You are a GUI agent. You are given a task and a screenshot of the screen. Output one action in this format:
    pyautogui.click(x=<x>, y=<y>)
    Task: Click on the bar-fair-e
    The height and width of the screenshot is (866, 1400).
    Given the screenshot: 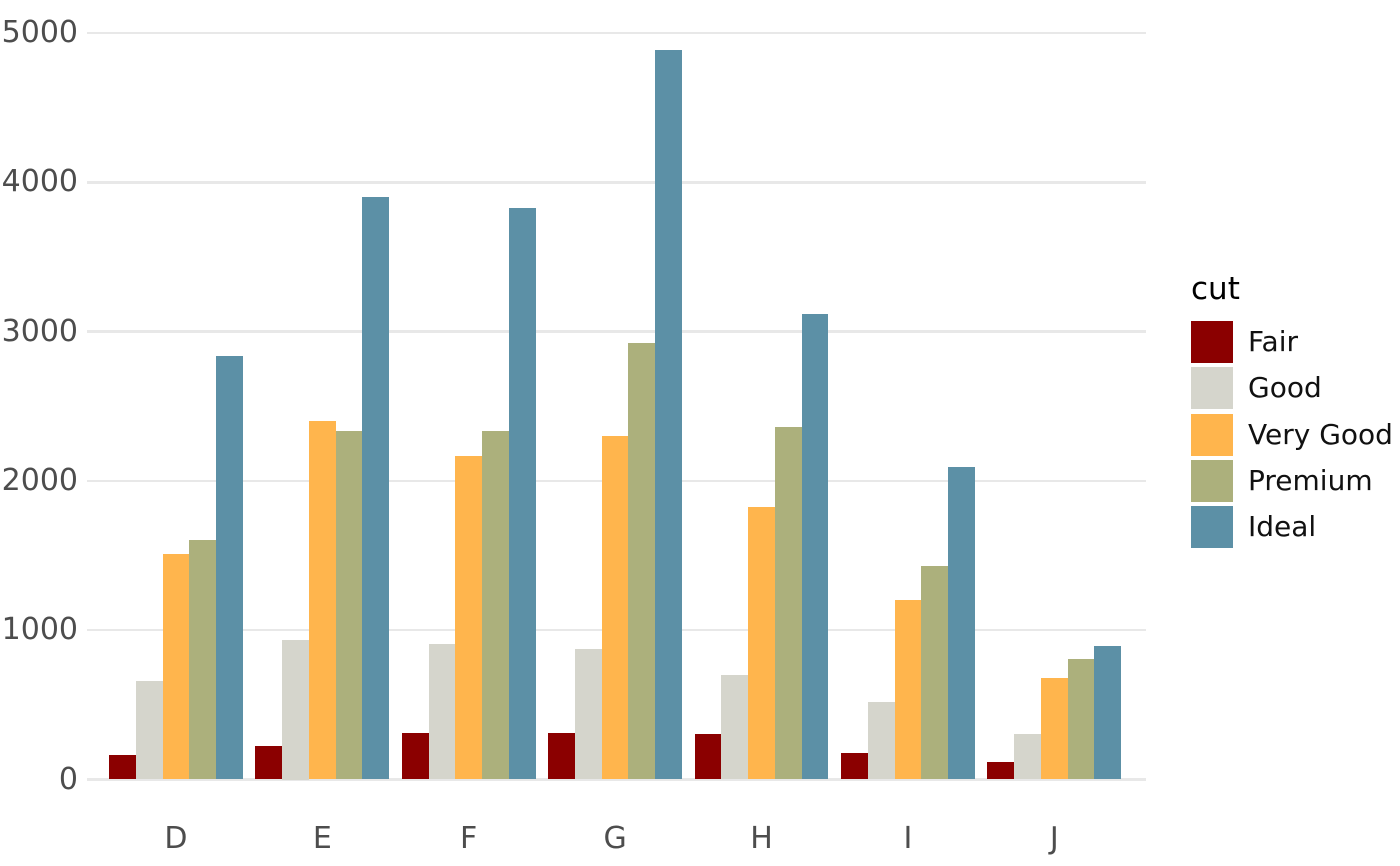 What is the action you would take?
    pyautogui.click(x=269, y=763)
    